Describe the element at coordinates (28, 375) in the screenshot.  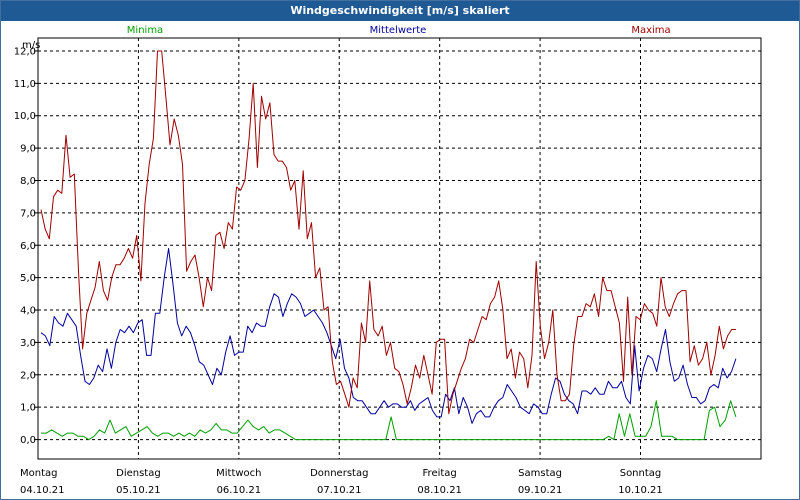
I see `y-tick-label: 2,0` at that location.